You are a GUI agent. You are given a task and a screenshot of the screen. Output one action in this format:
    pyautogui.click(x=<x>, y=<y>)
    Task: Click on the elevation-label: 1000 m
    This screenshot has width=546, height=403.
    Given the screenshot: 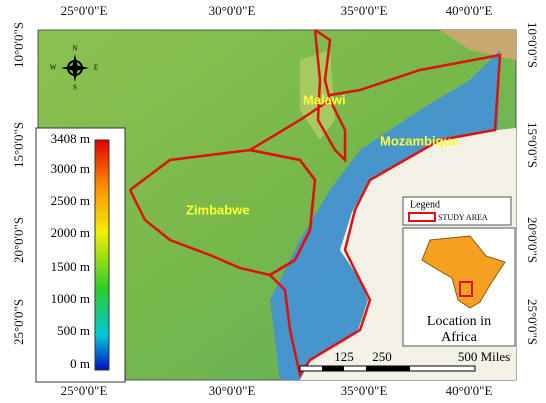 What is the action you would take?
    pyautogui.click(x=70, y=298)
    